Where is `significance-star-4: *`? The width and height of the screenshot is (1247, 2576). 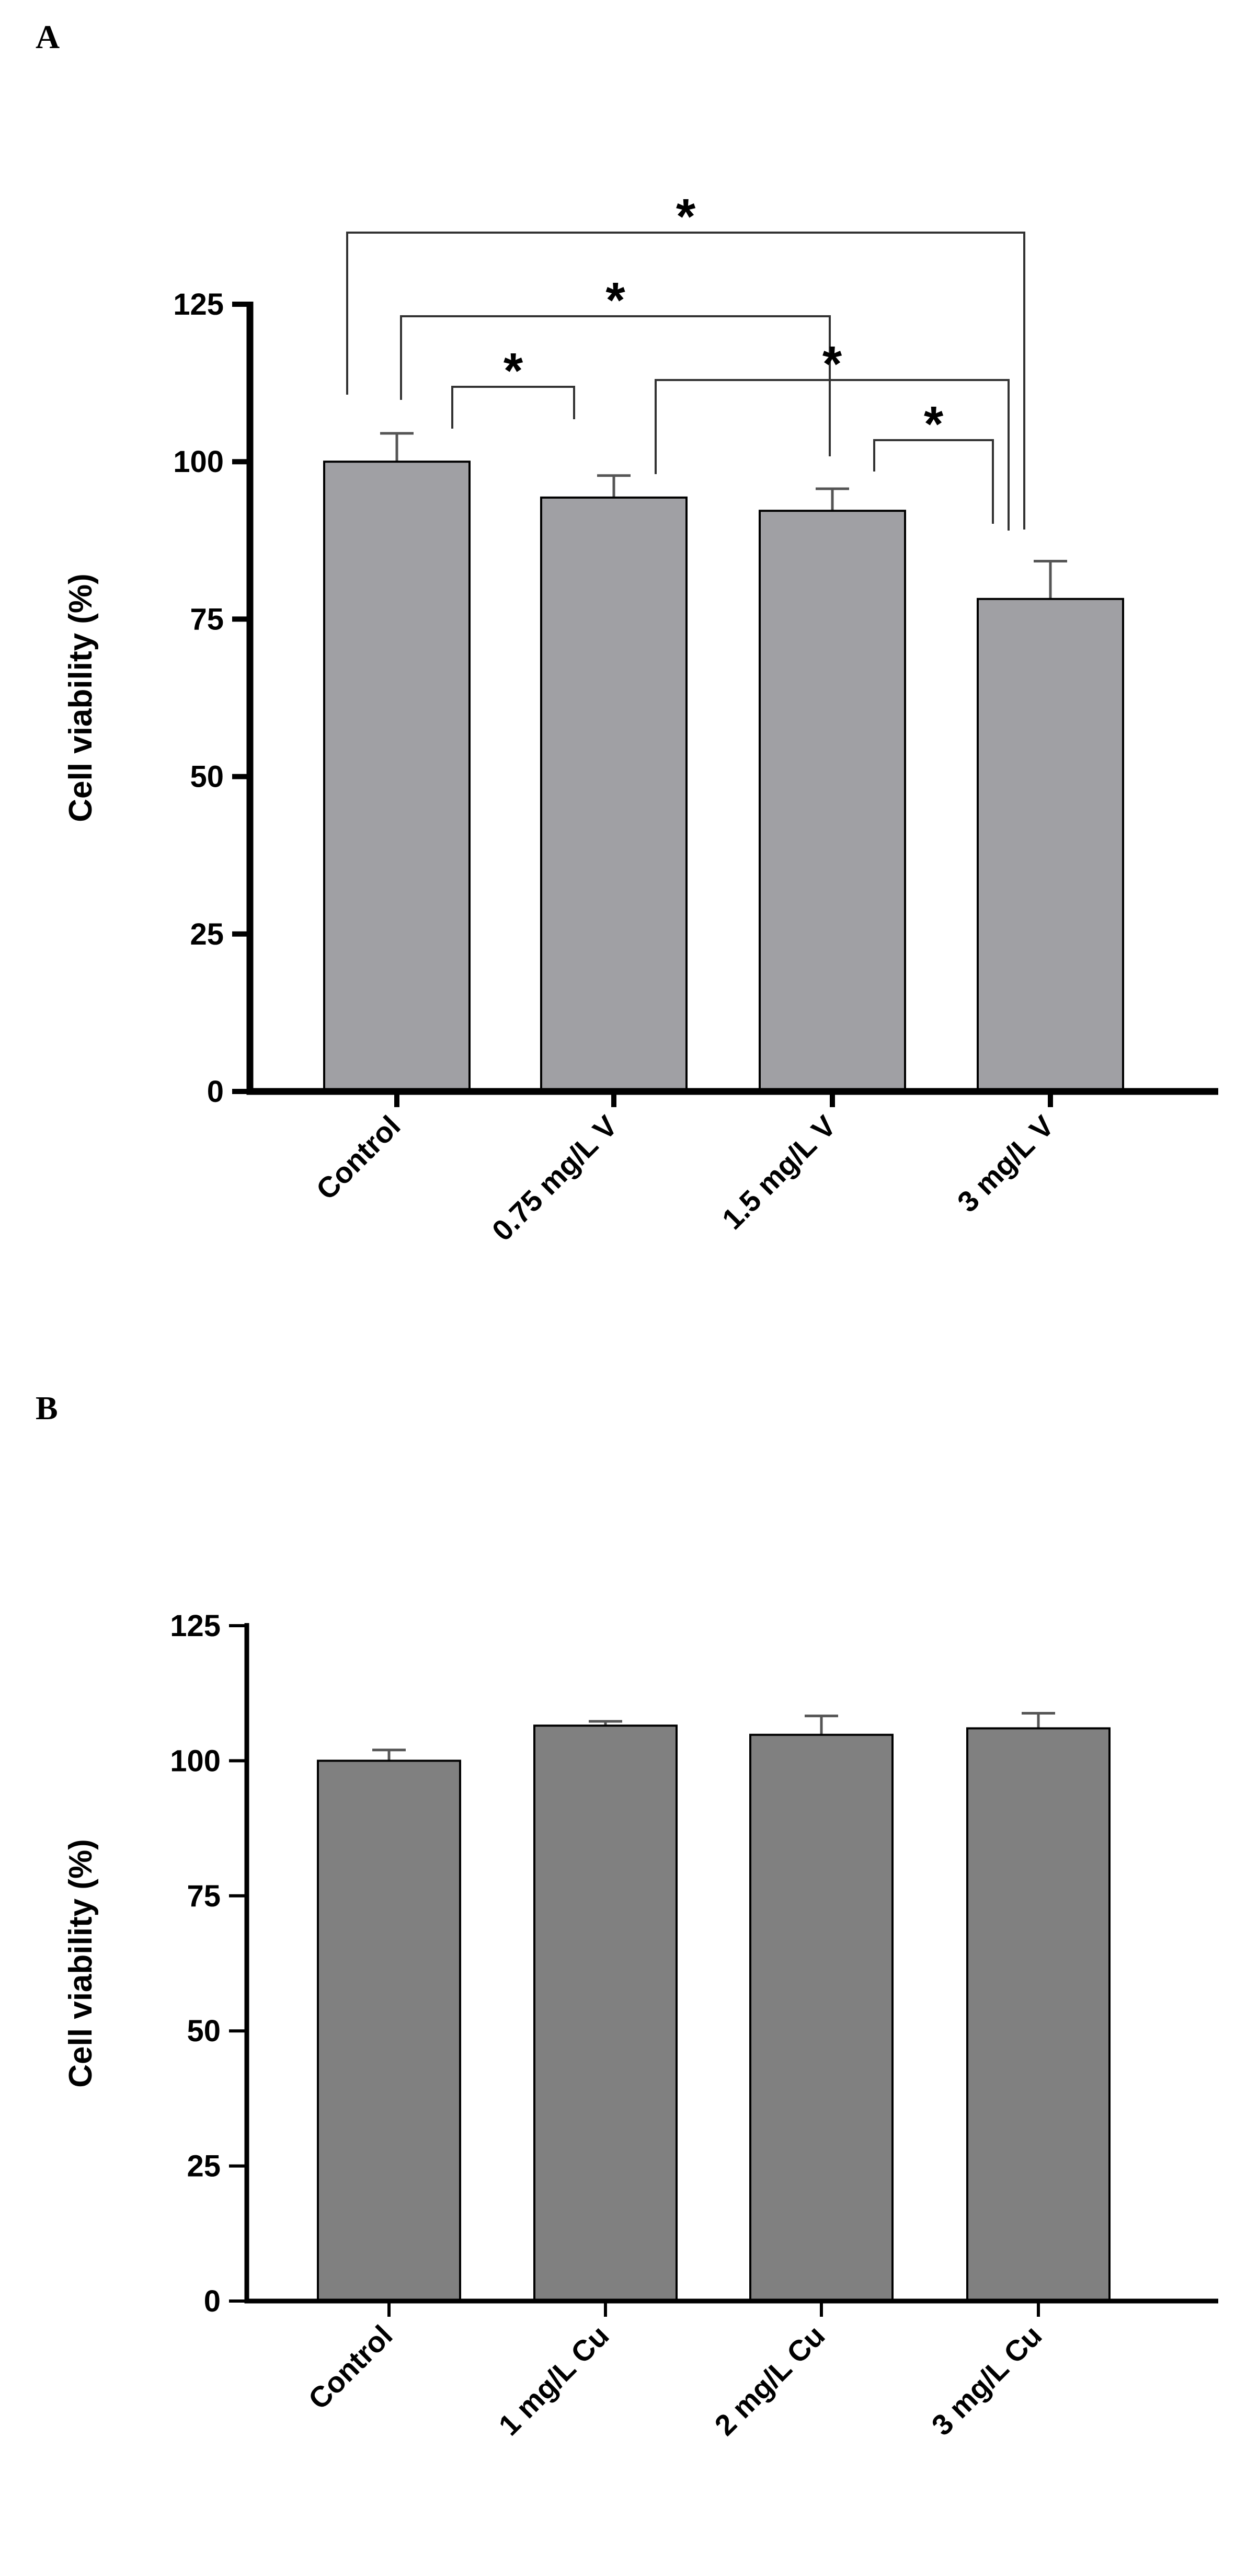 significance-star-4: * is located at coordinates (832, 364).